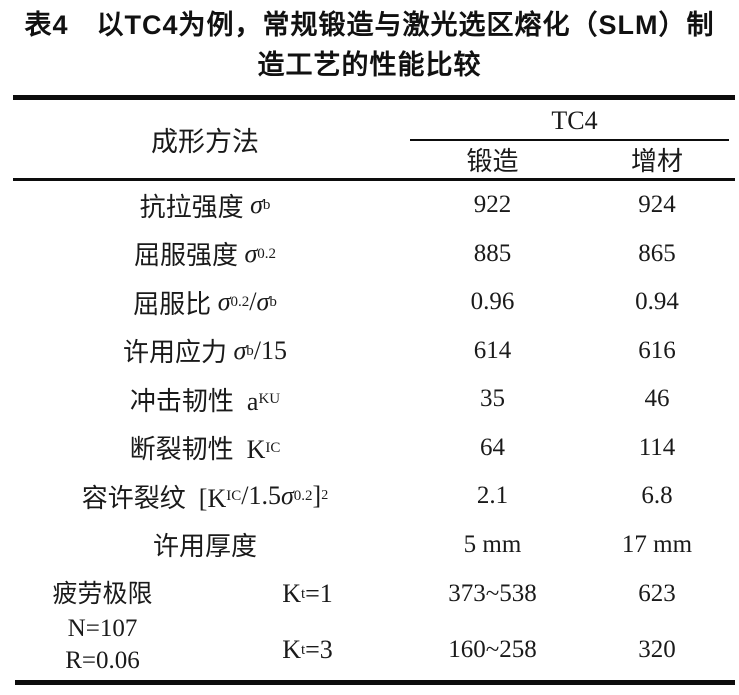 The height and width of the screenshot is (695, 739). I want to click on table-row-allowable-stress: 许用应力 σ b/15 614 616, so click(369, 351).